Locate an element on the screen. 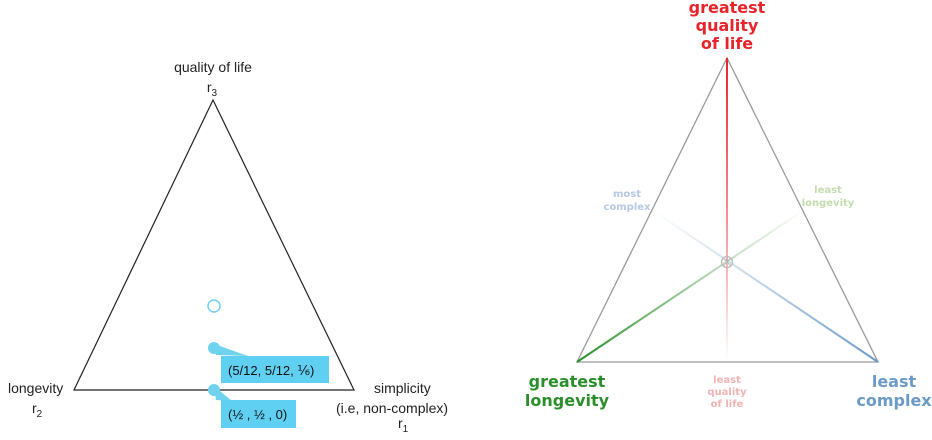  longevity-axis-line is located at coordinates (690, 286).